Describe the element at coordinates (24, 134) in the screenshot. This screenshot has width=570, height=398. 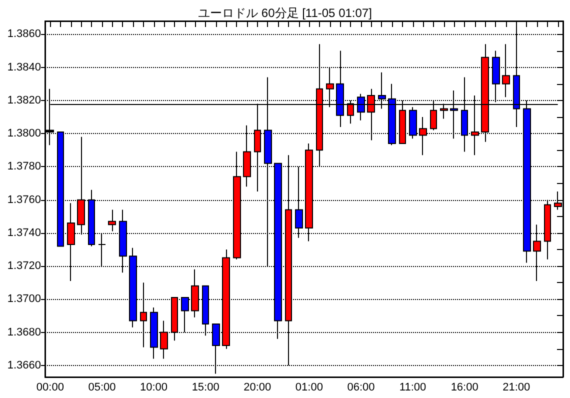
I see `y-tick-label: 1.3800` at that location.